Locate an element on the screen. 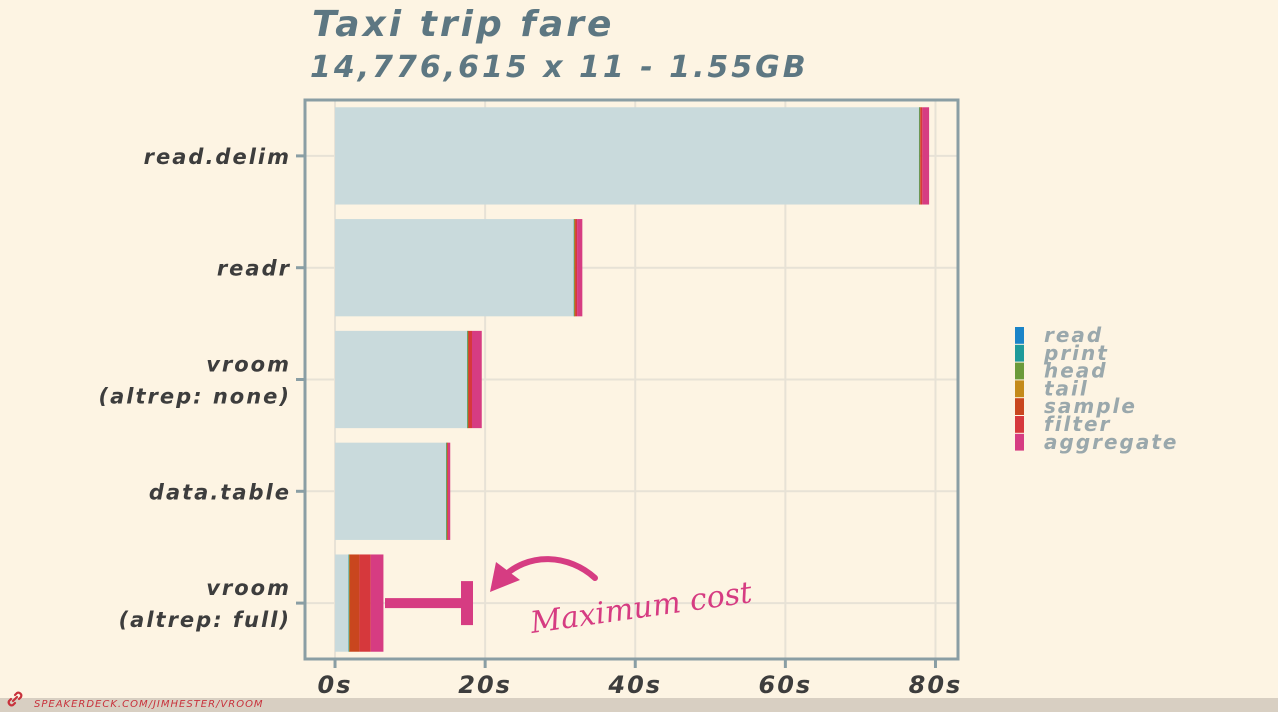  bar-read-delim-filter is located at coordinates (921, 156).